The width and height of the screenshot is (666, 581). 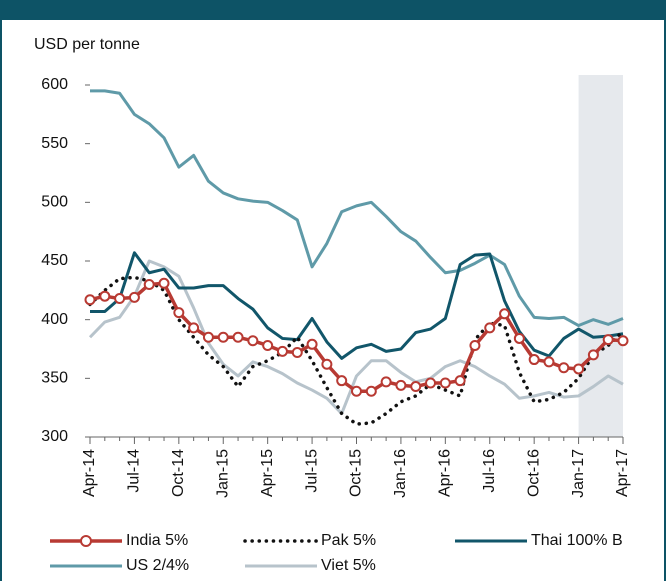 I want to click on y-tick-label: 300, so click(x=54, y=436).